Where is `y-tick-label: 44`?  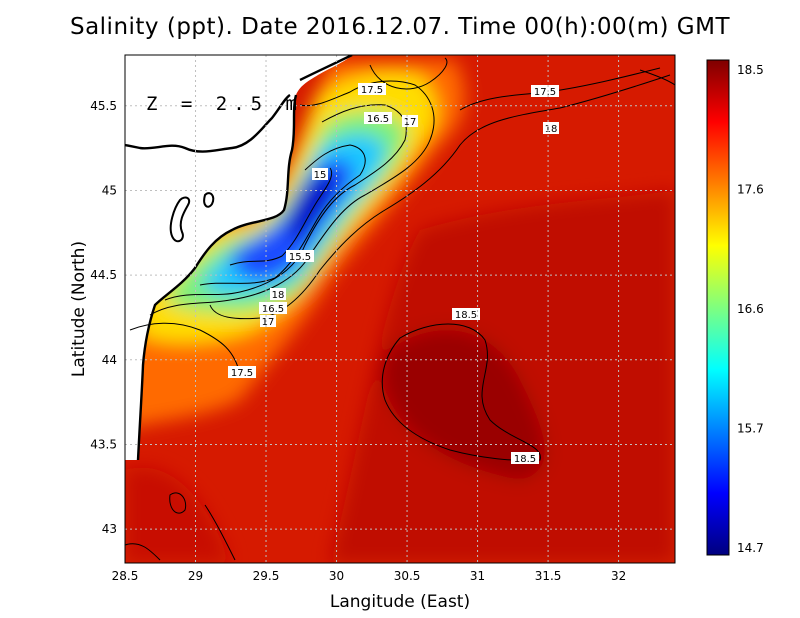
y-tick-label: 44 is located at coordinates (109, 360).